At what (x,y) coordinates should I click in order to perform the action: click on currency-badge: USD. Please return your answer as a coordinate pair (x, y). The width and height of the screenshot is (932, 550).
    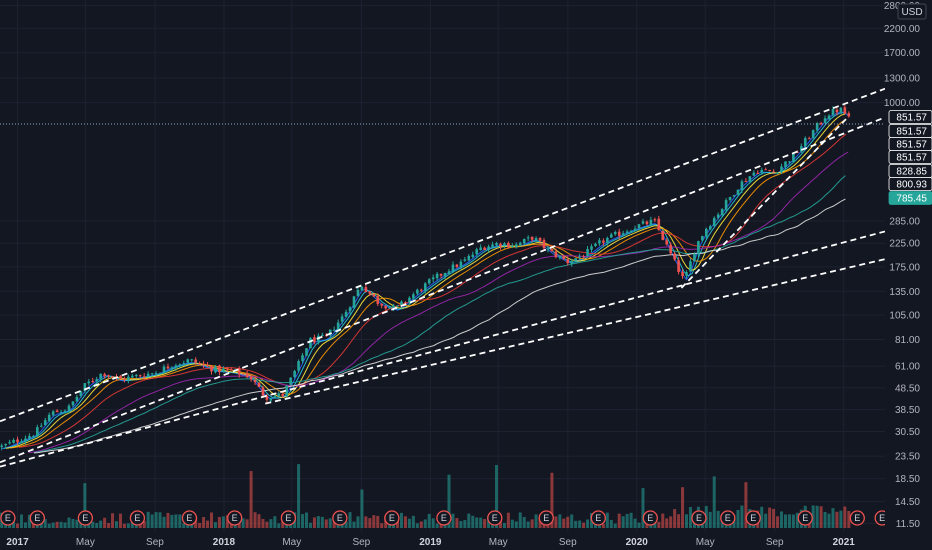
    Looking at the image, I should click on (912, 11).